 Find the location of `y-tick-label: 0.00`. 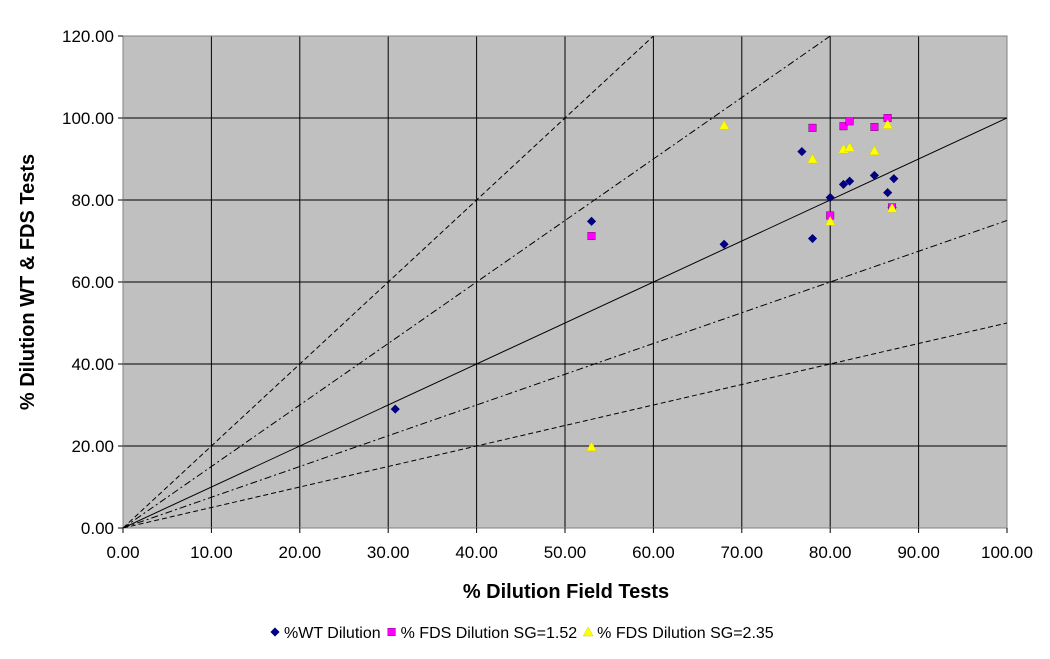

y-tick-label: 0.00 is located at coordinates (97, 528).